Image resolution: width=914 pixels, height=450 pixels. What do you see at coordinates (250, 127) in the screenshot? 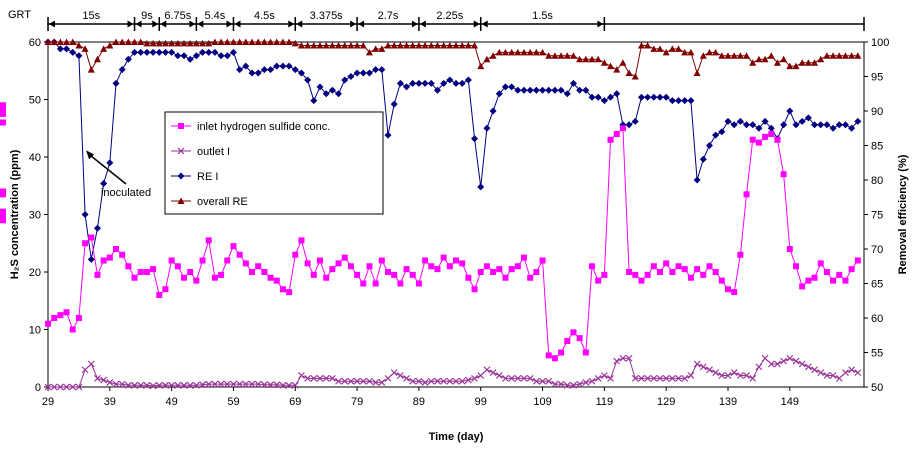
I see `legend-item: inlet hydrogen sulfide conc.` at bounding box center [250, 127].